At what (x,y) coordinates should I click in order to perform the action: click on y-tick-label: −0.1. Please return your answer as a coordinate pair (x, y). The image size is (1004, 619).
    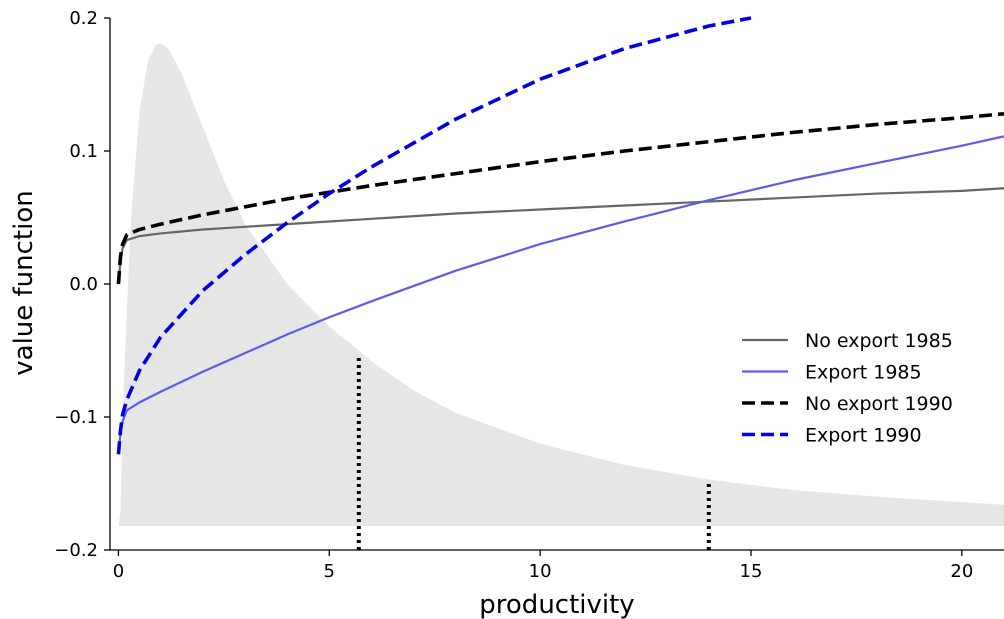
    Looking at the image, I should click on (76, 417).